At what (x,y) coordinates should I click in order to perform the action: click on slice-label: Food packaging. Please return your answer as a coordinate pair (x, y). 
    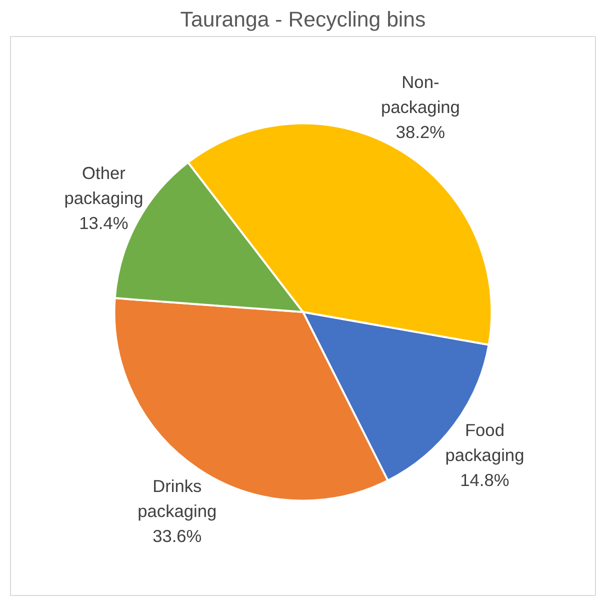
    Looking at the image, I should click on (484, 442).